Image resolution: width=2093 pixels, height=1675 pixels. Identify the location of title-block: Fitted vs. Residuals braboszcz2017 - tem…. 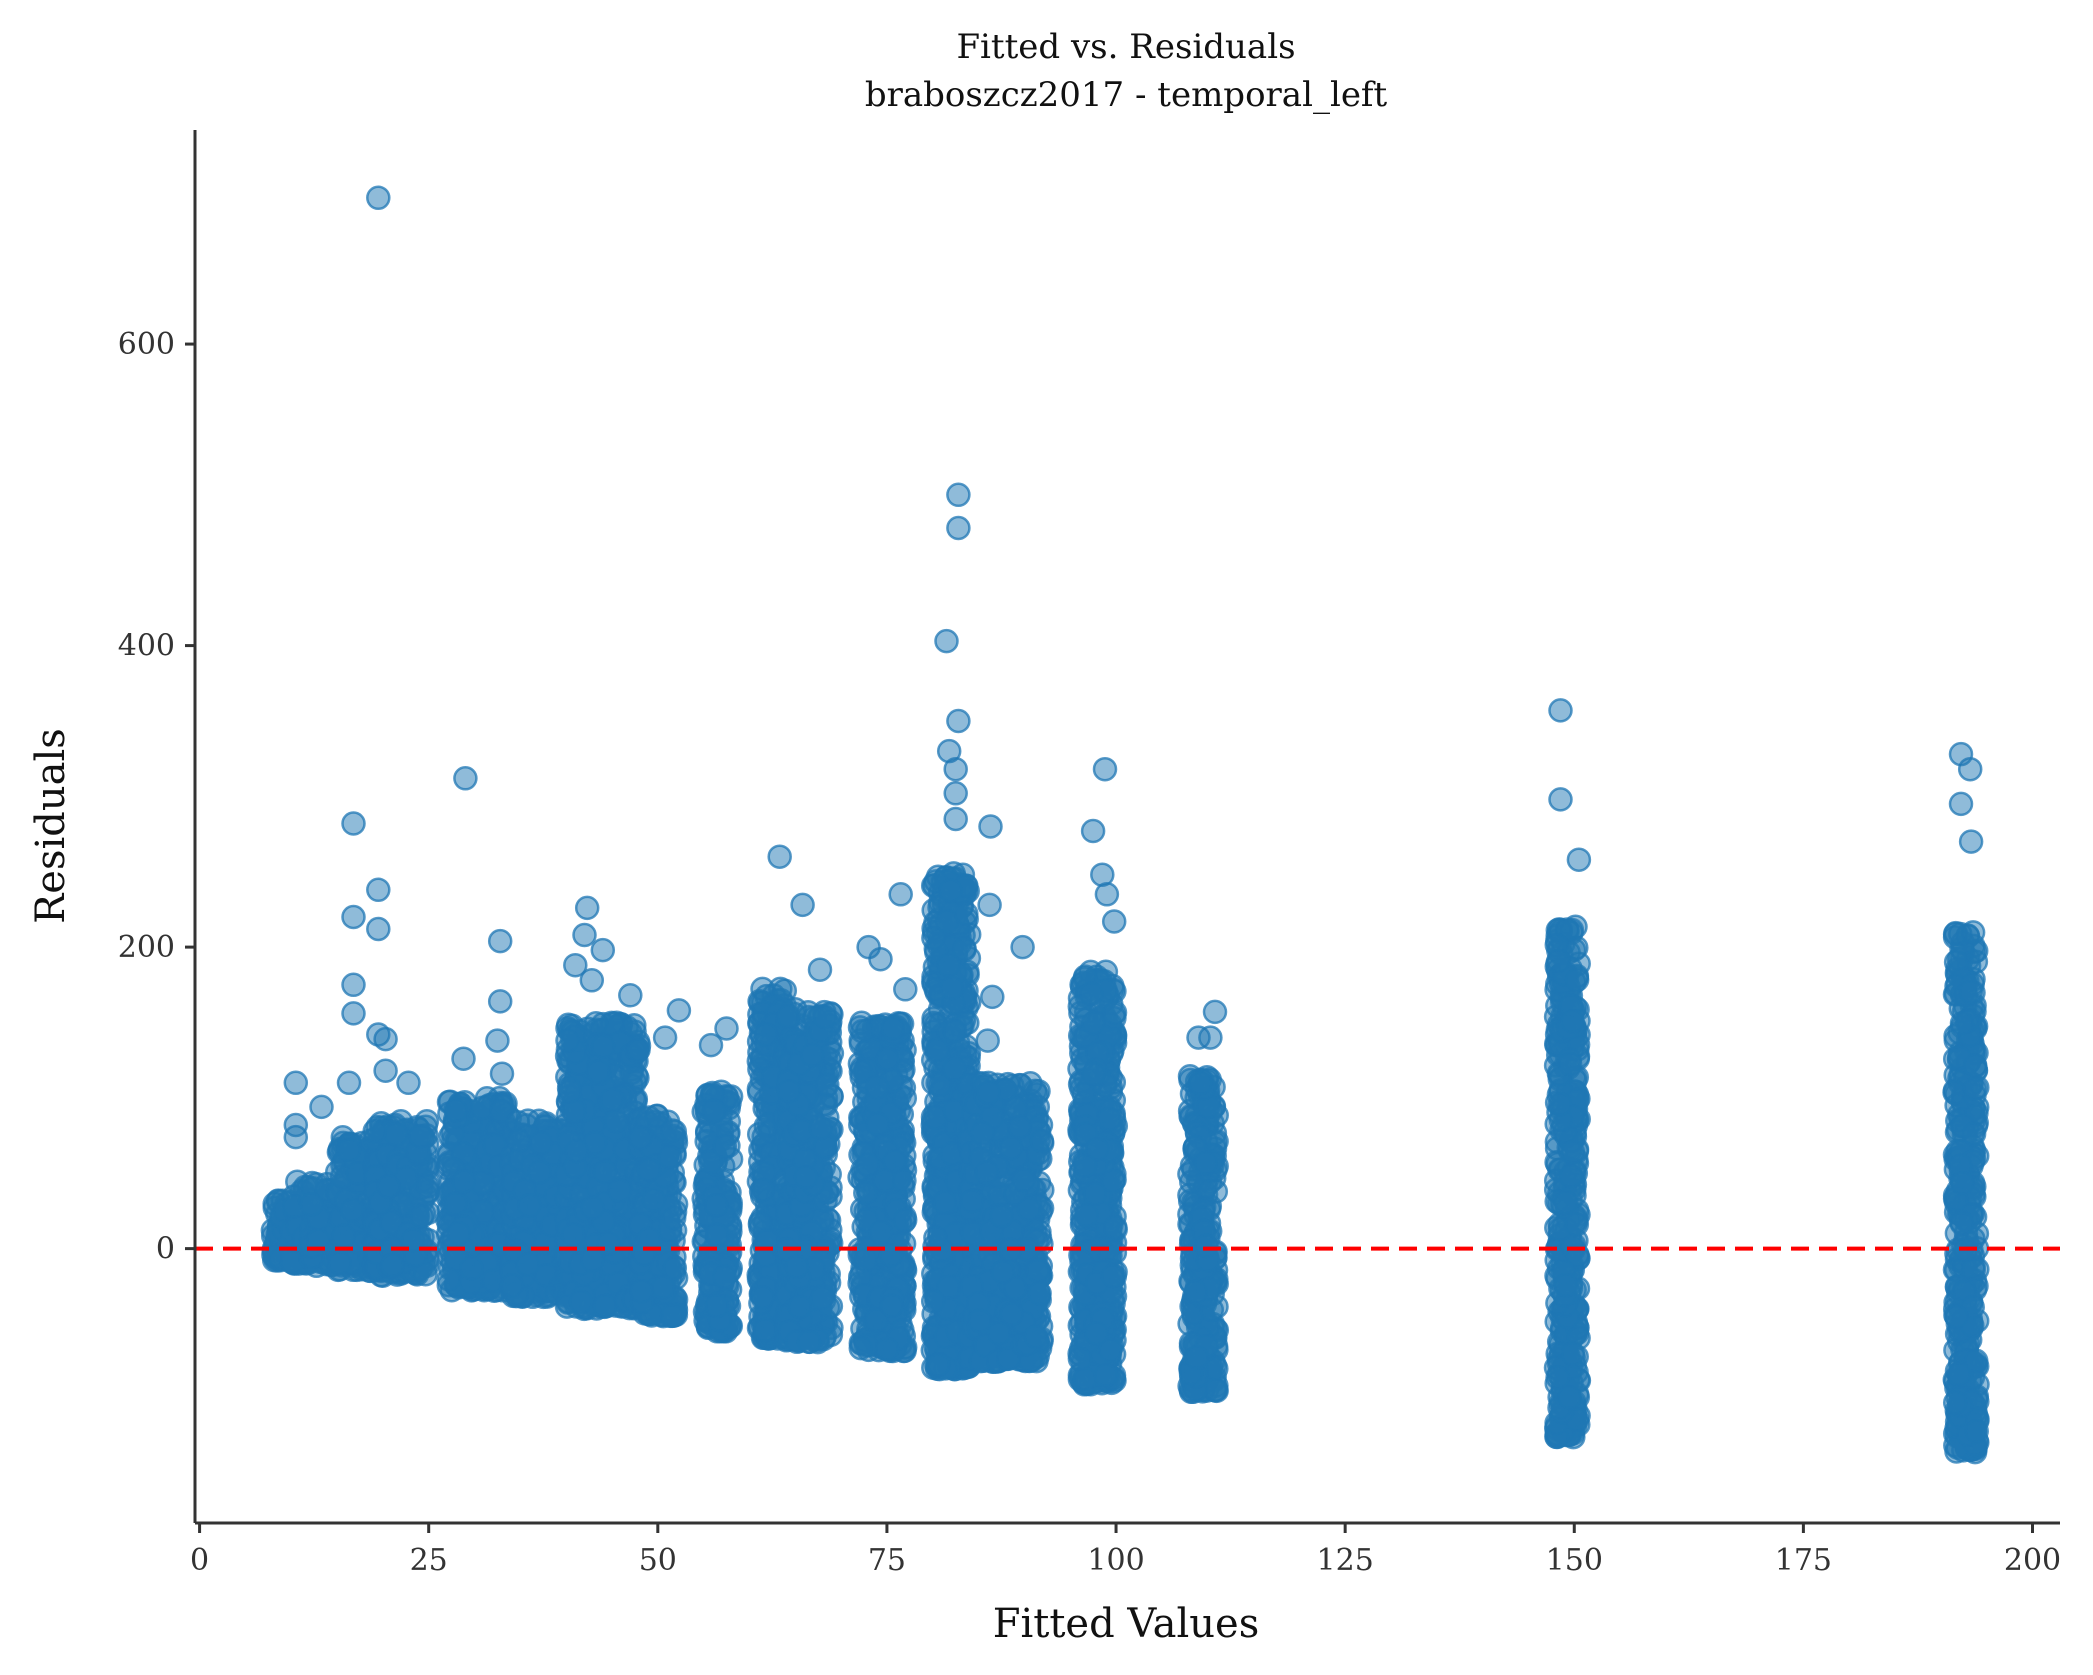
(1126, 71).